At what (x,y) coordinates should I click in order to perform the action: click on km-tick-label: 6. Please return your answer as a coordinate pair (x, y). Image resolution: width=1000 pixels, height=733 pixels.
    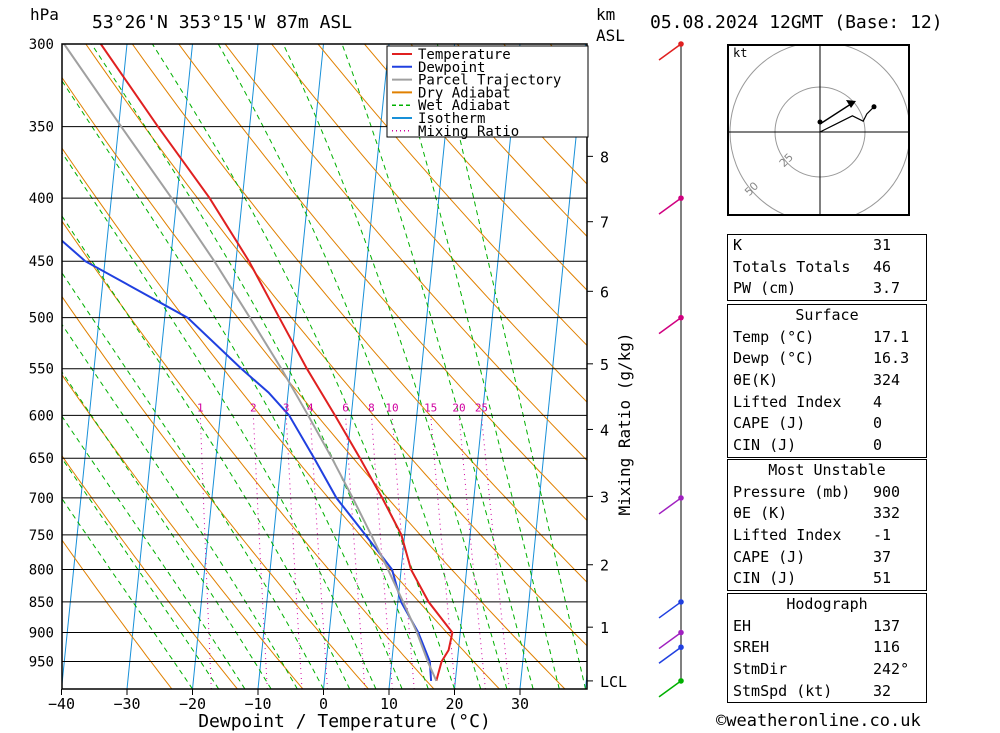
    Looking at the image, I should click on (604, 292).